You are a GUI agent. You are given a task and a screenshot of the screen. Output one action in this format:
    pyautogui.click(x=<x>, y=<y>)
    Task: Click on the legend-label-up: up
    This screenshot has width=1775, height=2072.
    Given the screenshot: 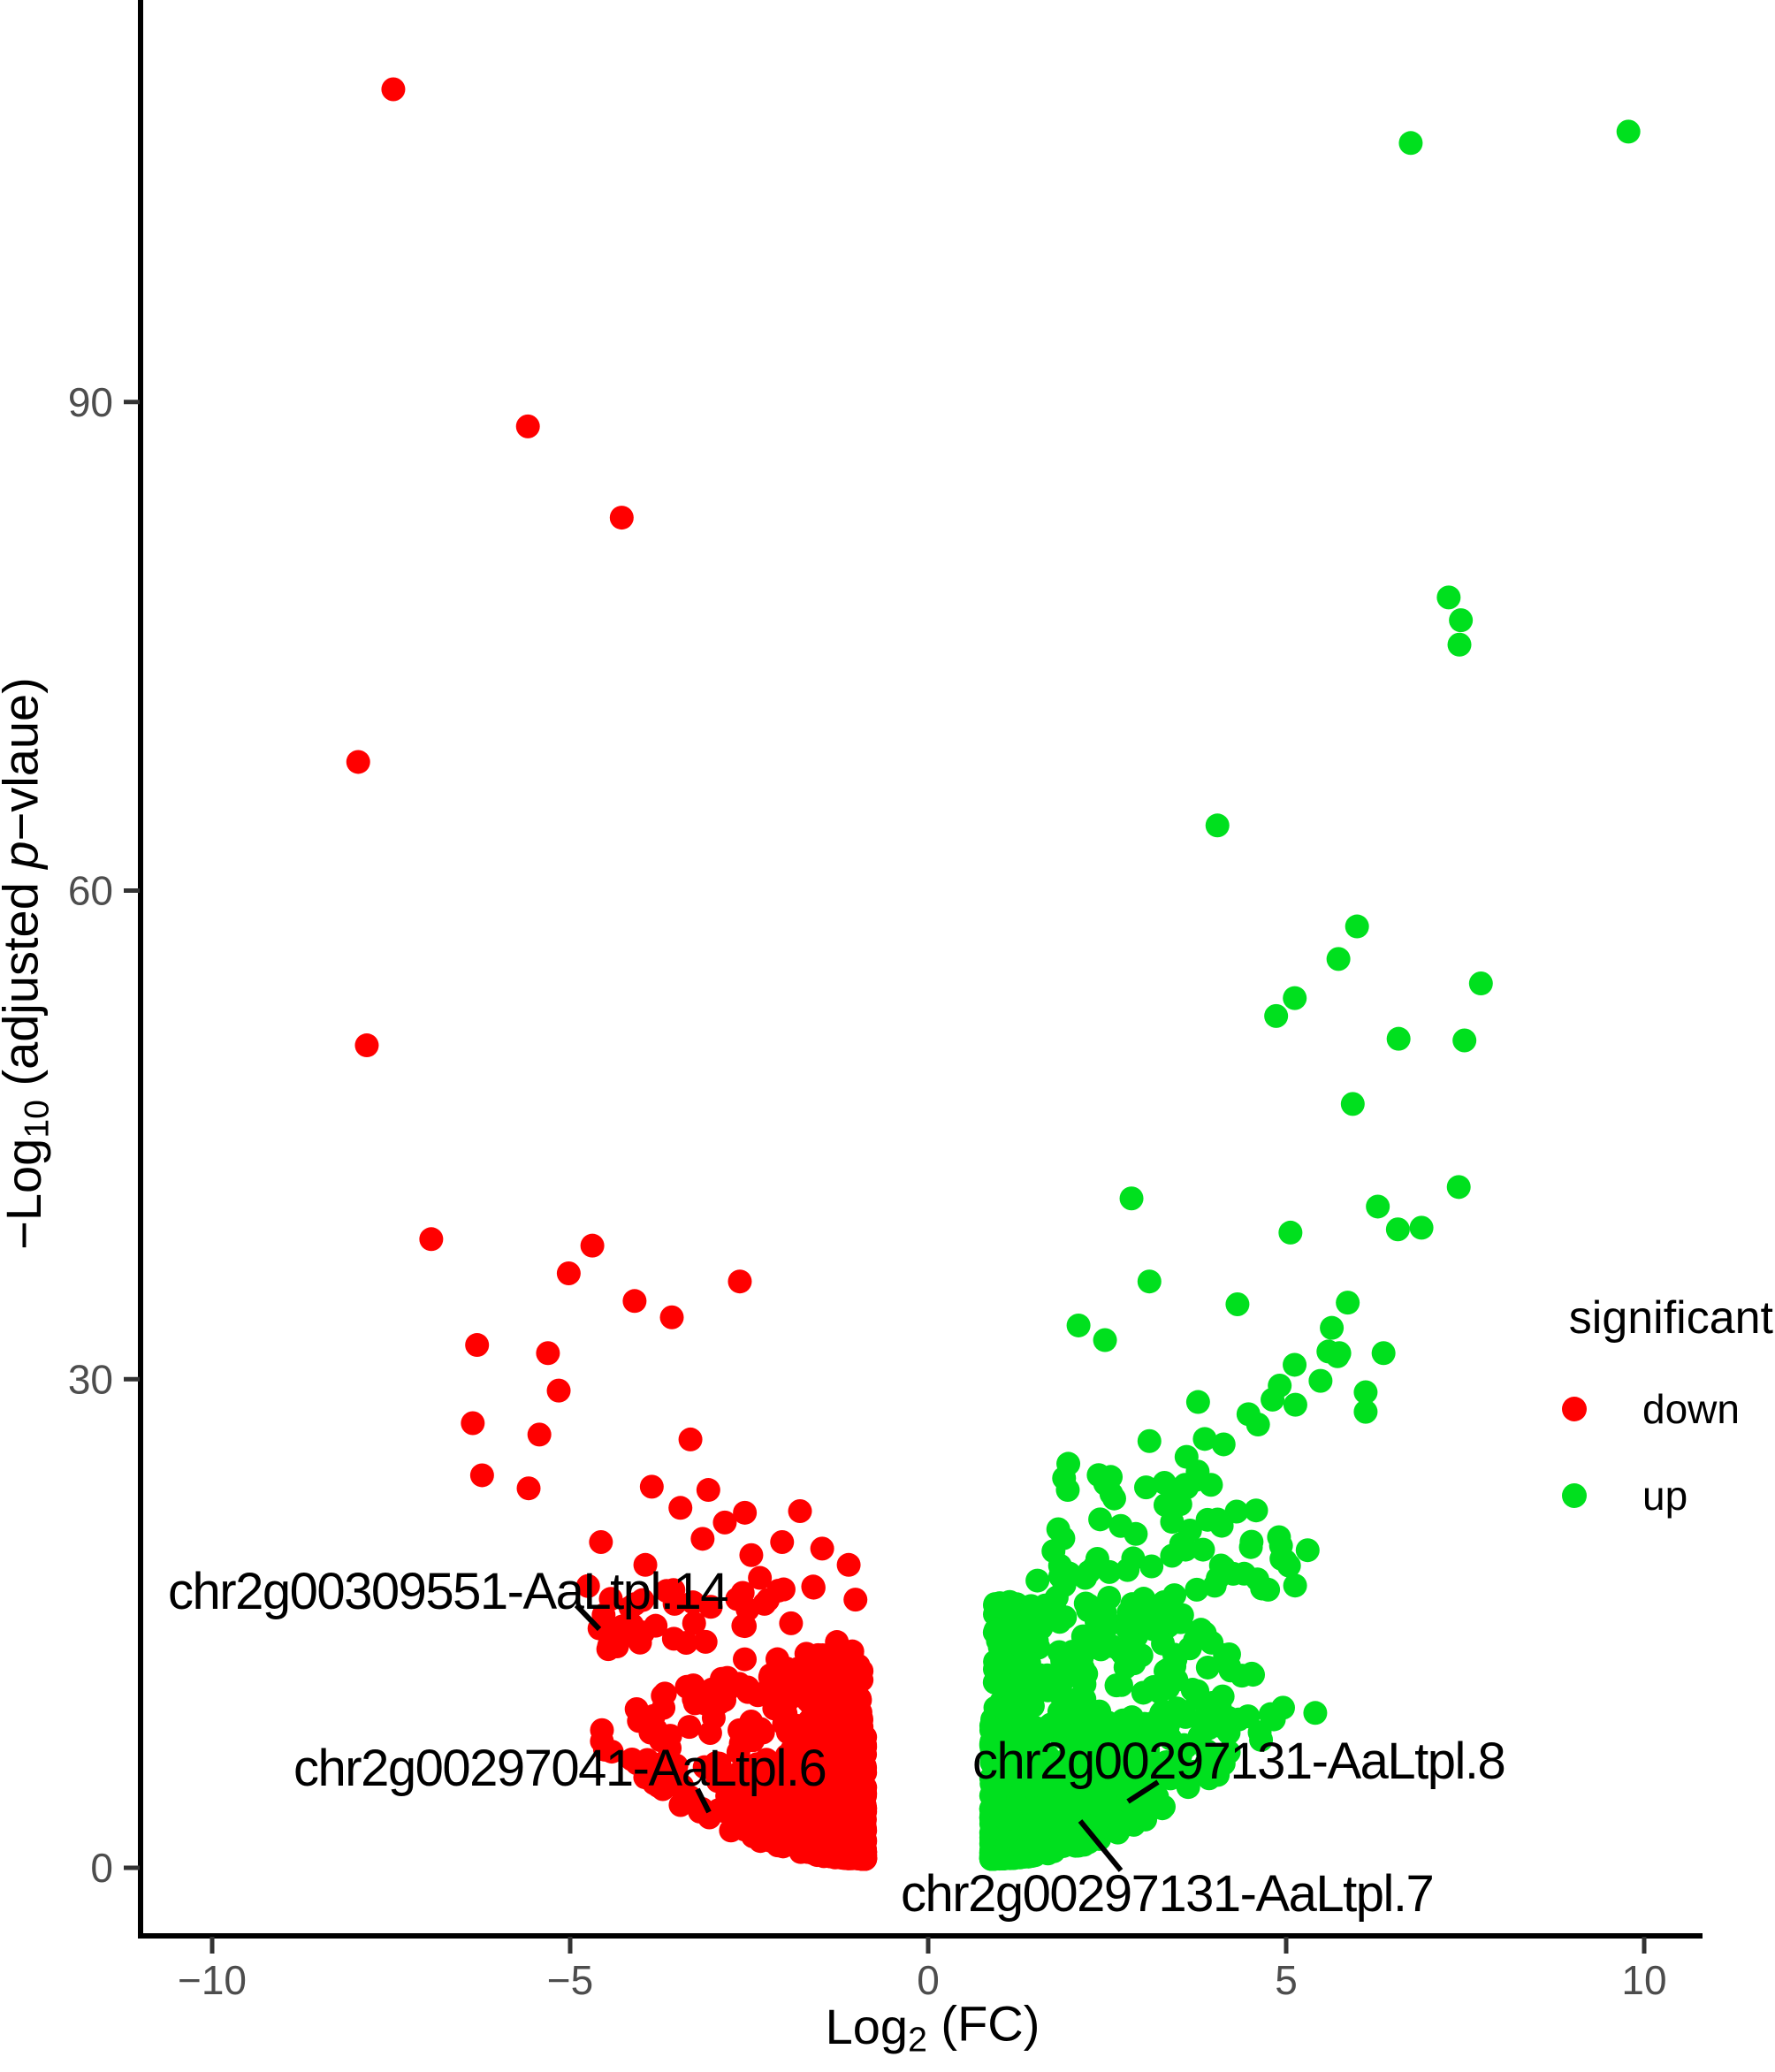 What is the action you would take?
    pyautogui.click(x=1665, y=1496)
    